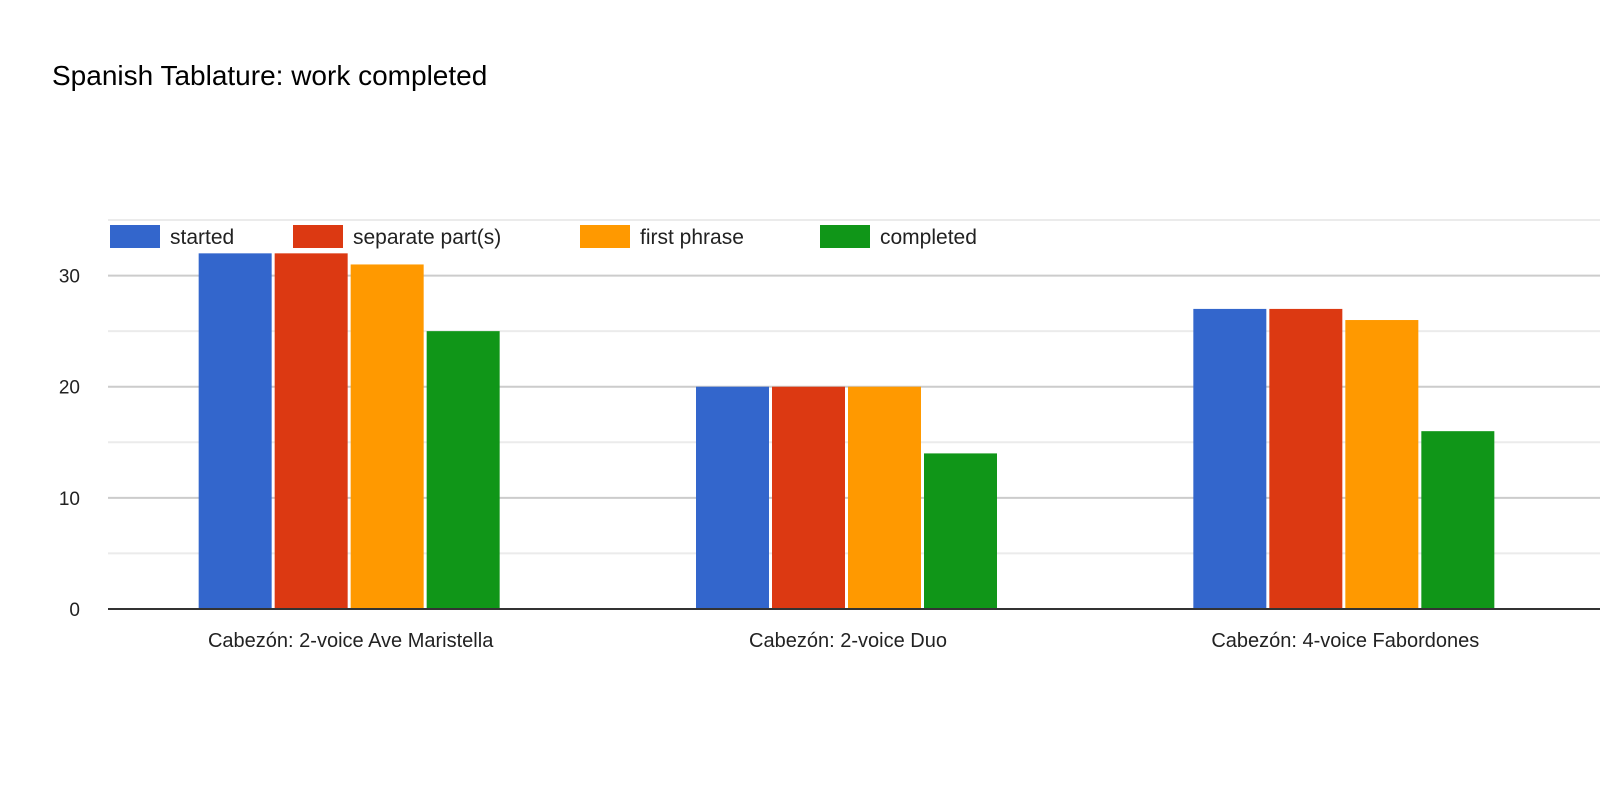 This screenshot has height=788, width=1600. I want to click on y-tick-label: 20, so click(69, 388).